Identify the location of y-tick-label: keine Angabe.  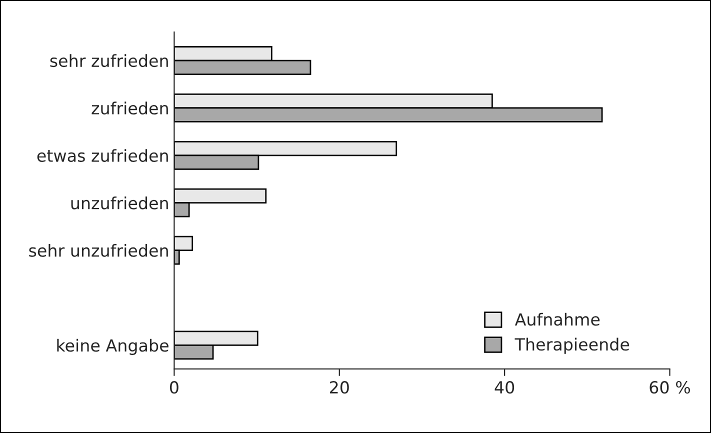
(112, 346).